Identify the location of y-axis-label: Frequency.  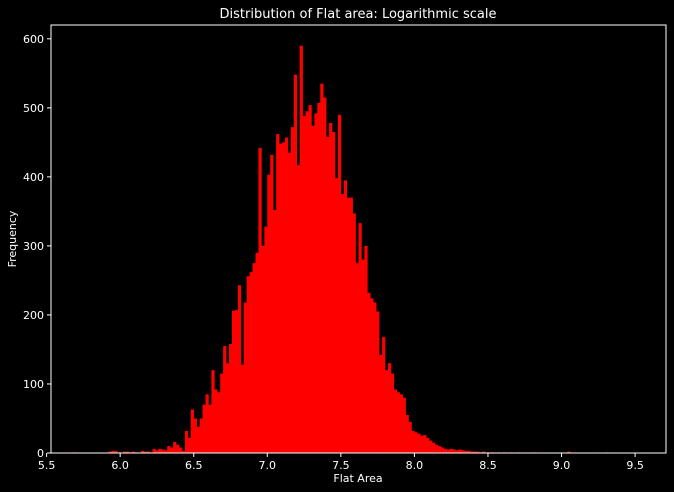
(12, 238).